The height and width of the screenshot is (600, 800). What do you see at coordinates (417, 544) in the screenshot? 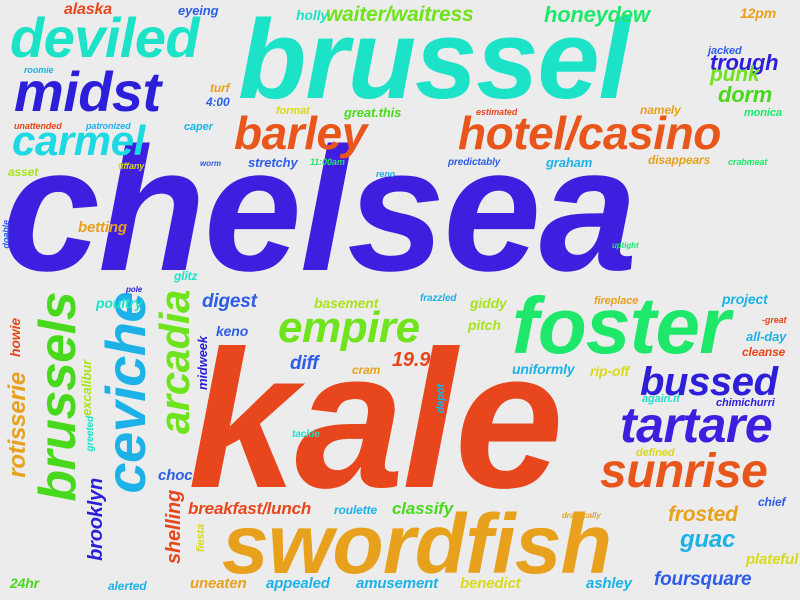
I see `word-swordfish: swordfish` at bounding box center [417, 544].